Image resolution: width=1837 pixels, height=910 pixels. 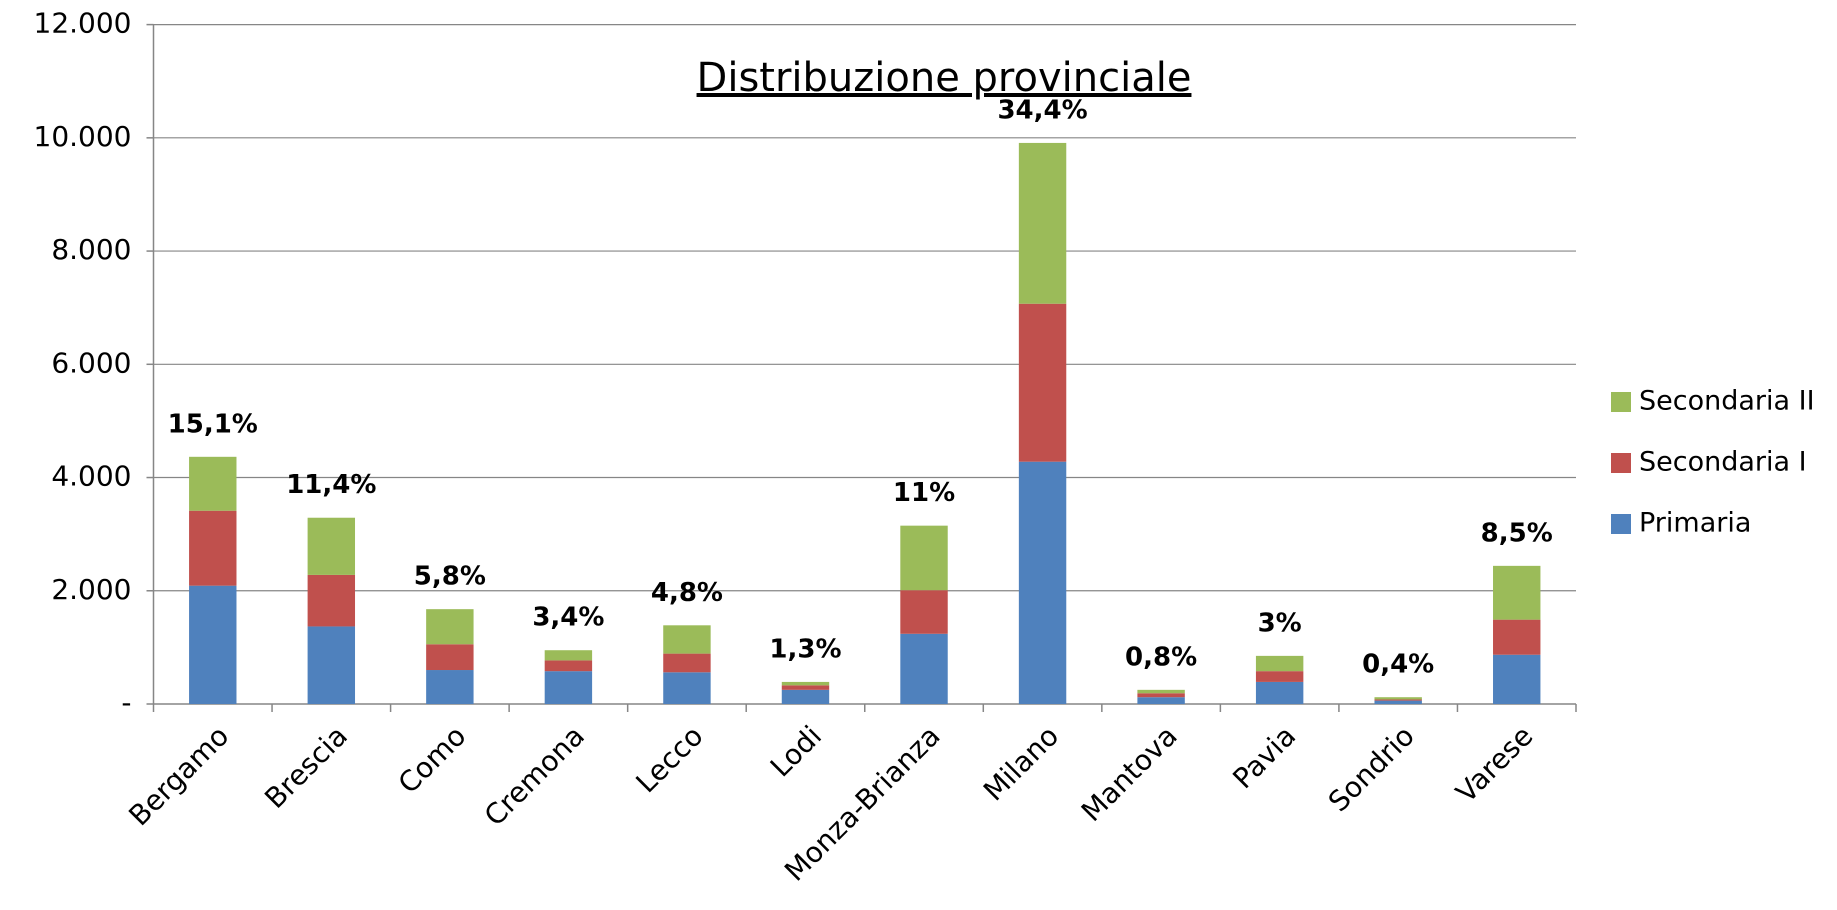 I want to click on share-label: 11,4%, so click(x=331, y=485).